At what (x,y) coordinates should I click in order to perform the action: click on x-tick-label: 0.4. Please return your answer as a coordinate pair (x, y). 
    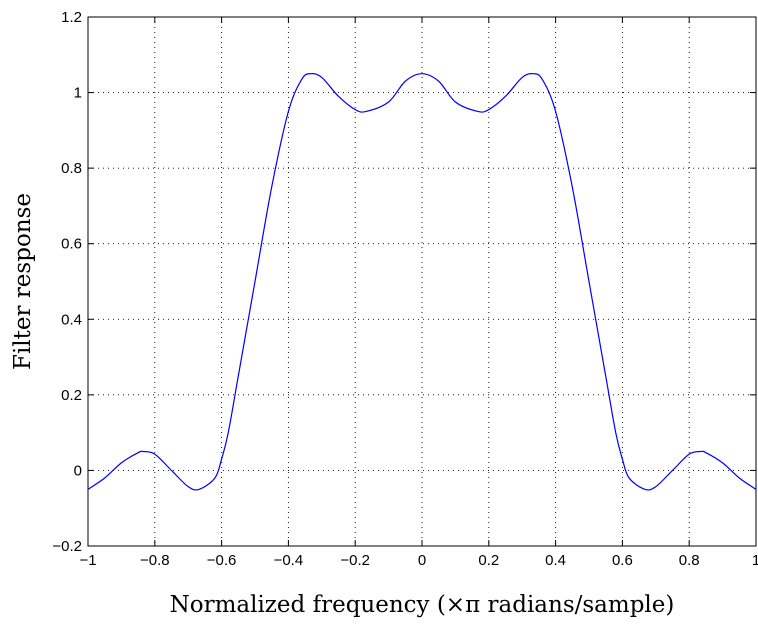
    Looking at the image, I should click on (555, 560).